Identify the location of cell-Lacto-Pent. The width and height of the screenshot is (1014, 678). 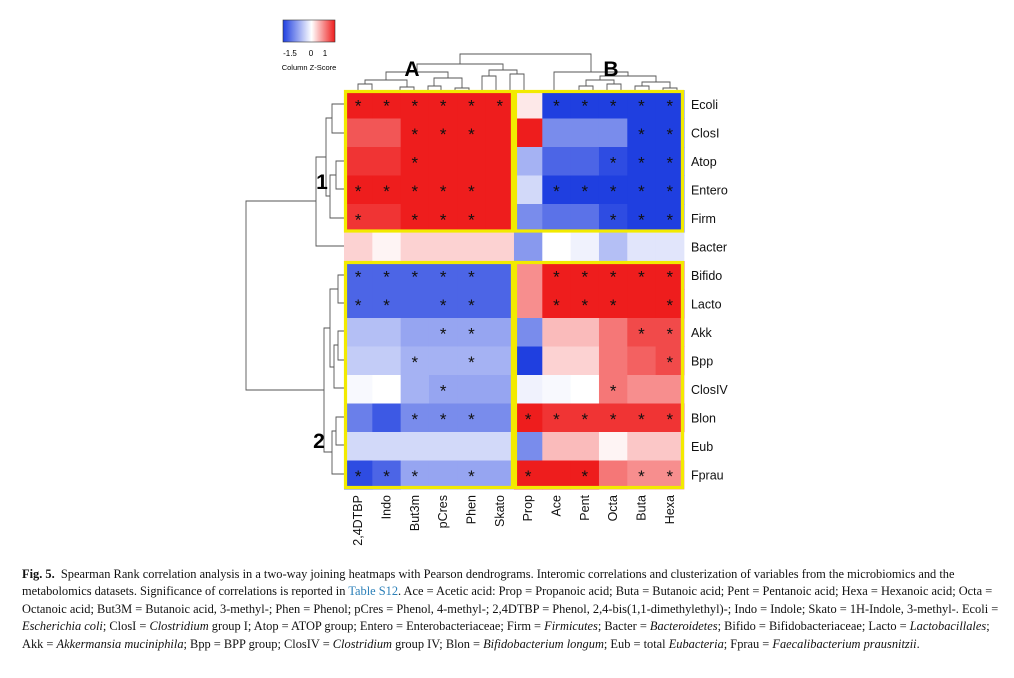
(585, 304).